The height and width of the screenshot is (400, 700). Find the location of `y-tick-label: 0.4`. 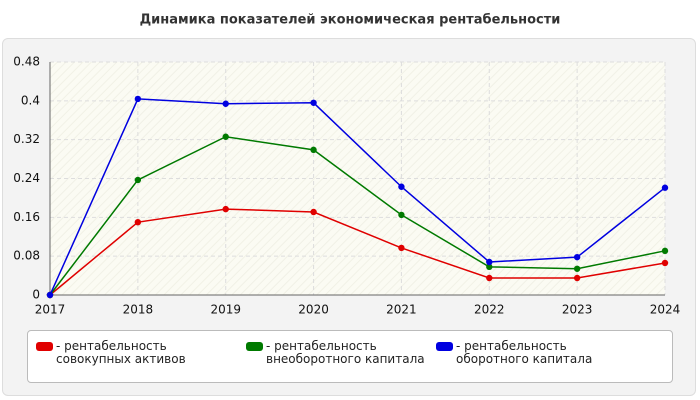

y-tick-label: 0.4 is located at coordinates (30, 100).